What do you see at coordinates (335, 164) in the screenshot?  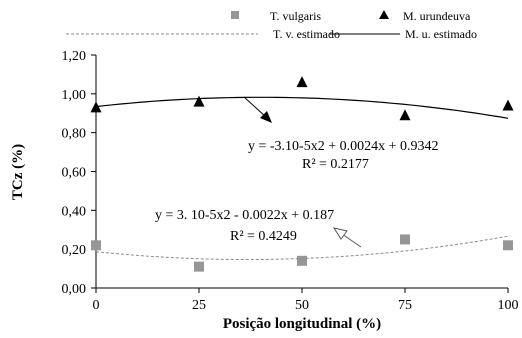 I see `mu-r2: R² = 0.2177` at bounding box center [335, 164].